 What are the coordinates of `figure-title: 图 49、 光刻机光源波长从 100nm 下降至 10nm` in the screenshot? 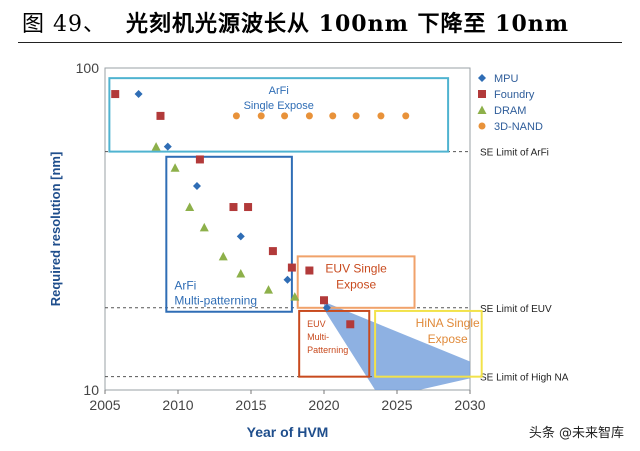 It's located at (295, 22).